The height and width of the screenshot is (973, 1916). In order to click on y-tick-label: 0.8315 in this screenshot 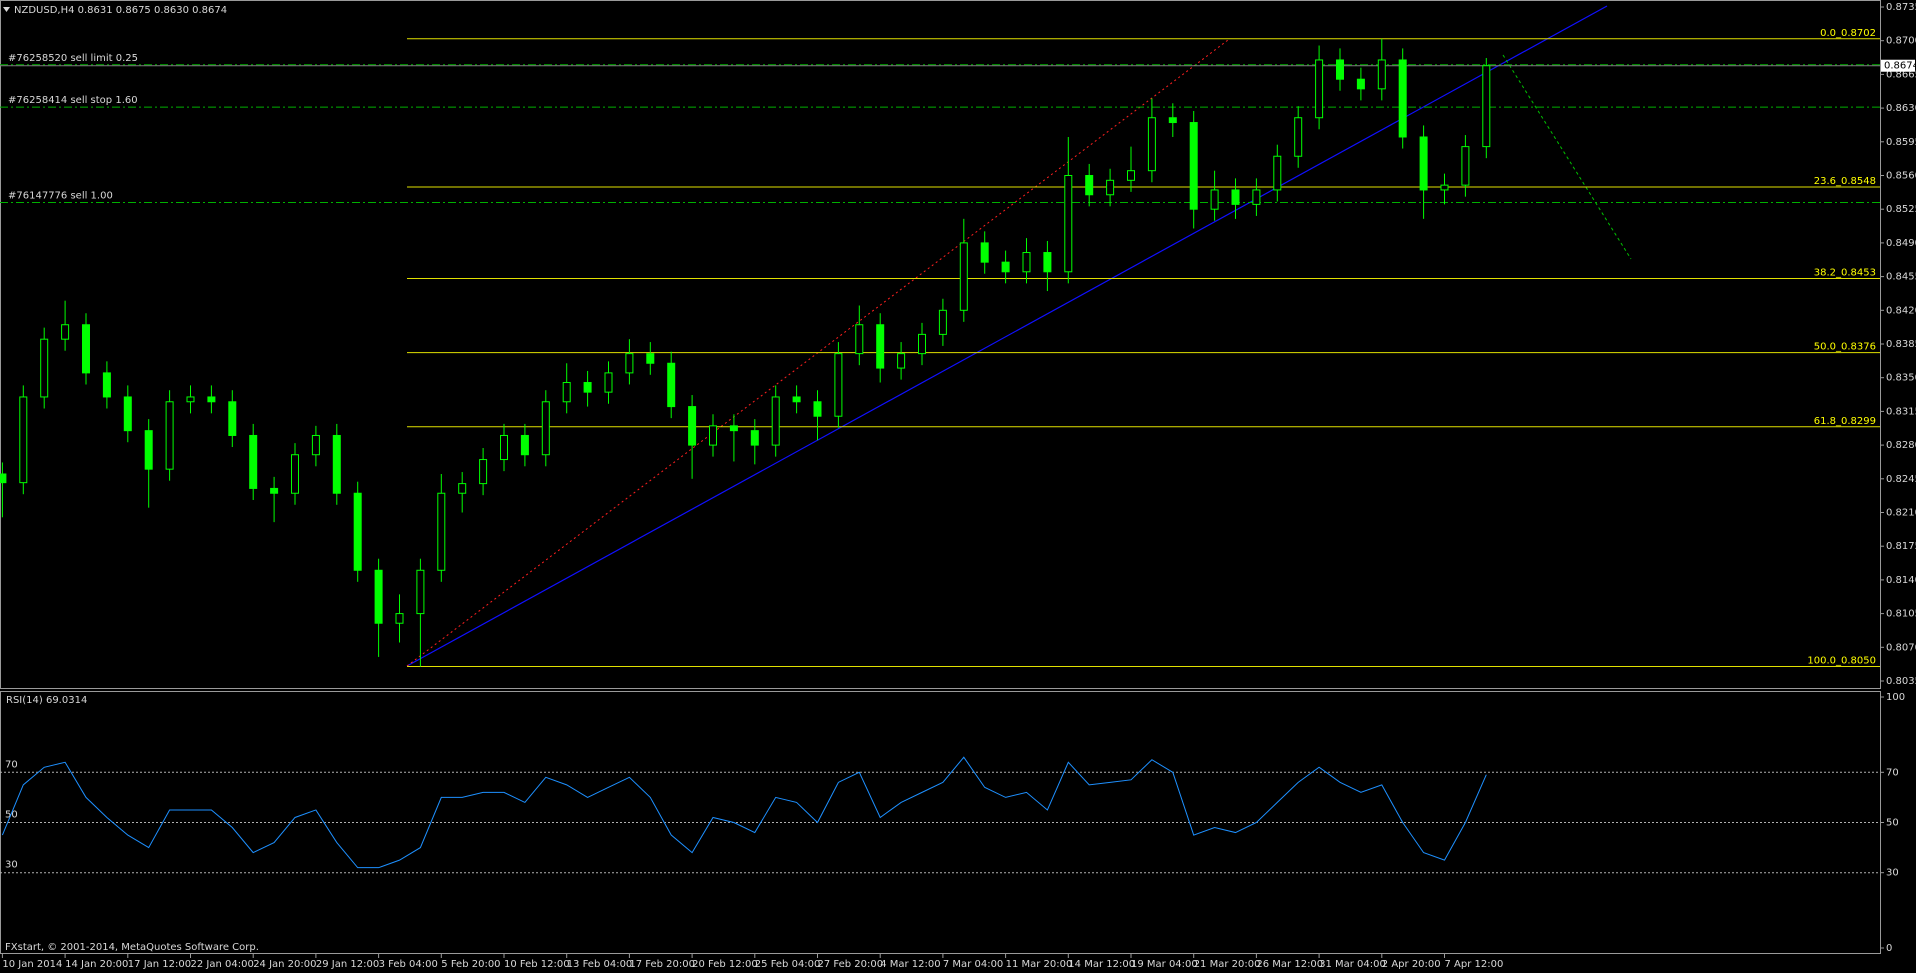, I will do `click(1901, 411)`.